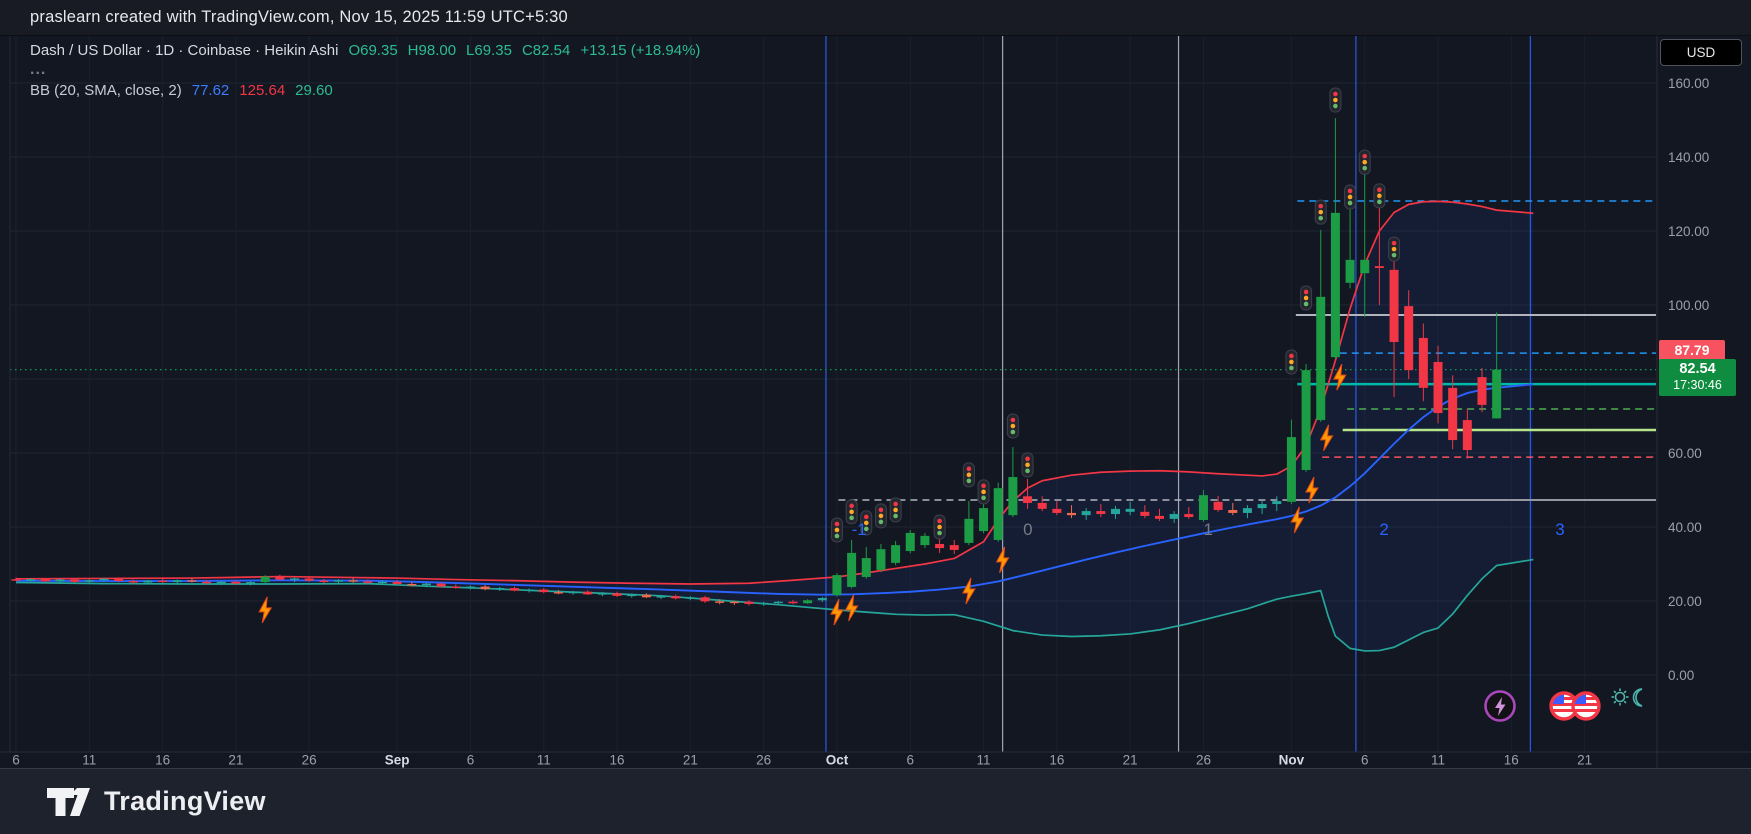 This screenshot has height=834, width=1751. What do you see at coordinates (859, 529) in the screenshot?
I see `cycle-number-label: -1` at bounding box center [859, 529].